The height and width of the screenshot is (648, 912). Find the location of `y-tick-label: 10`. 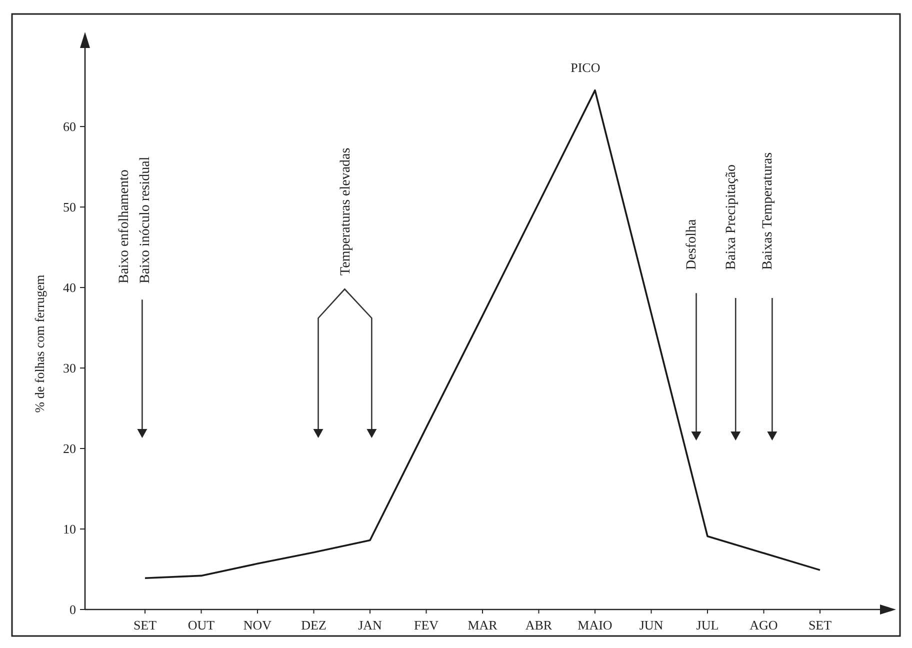

y-tick-label: 10 is located at coordinates (69, 529).